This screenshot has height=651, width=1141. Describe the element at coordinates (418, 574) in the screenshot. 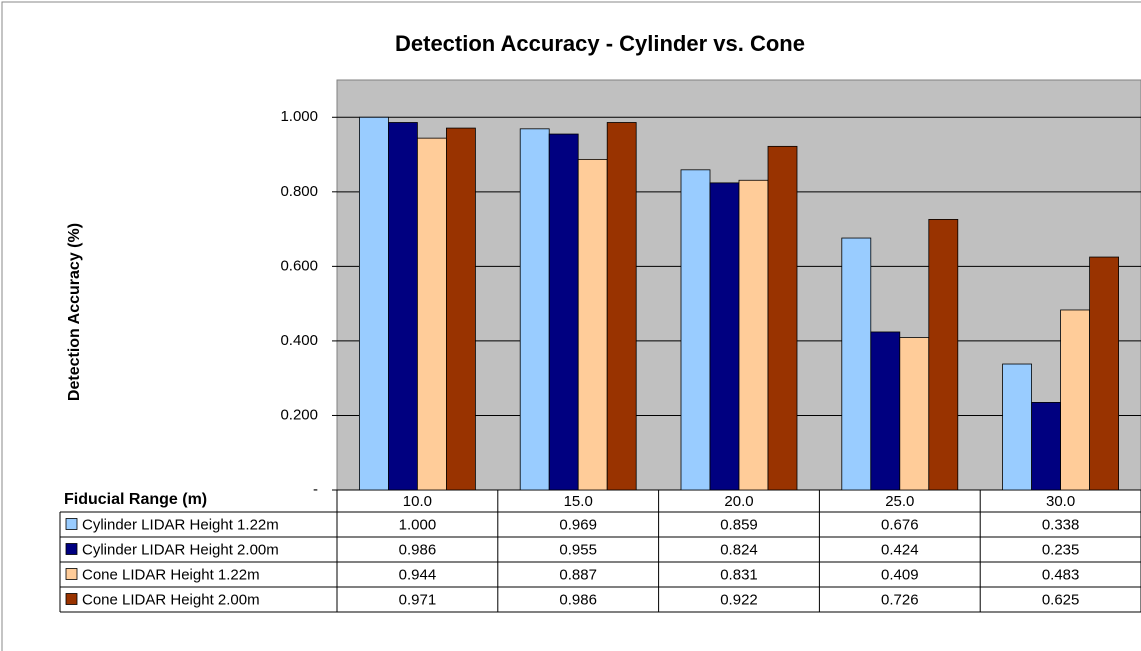

I see `table-value: 0.944` at that location.